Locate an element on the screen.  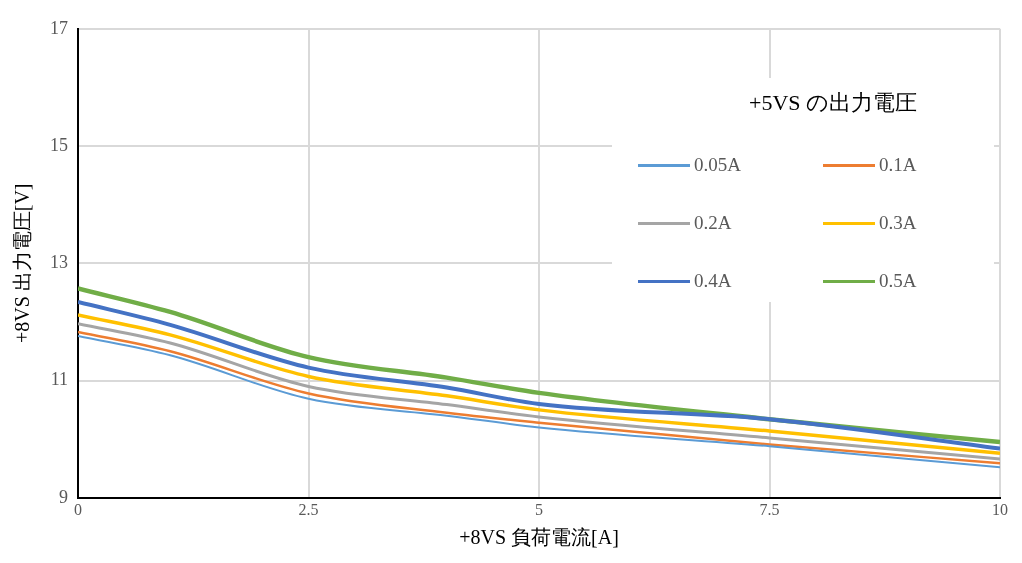
legend-label: 0.05A is located at coordinates (717, 165).